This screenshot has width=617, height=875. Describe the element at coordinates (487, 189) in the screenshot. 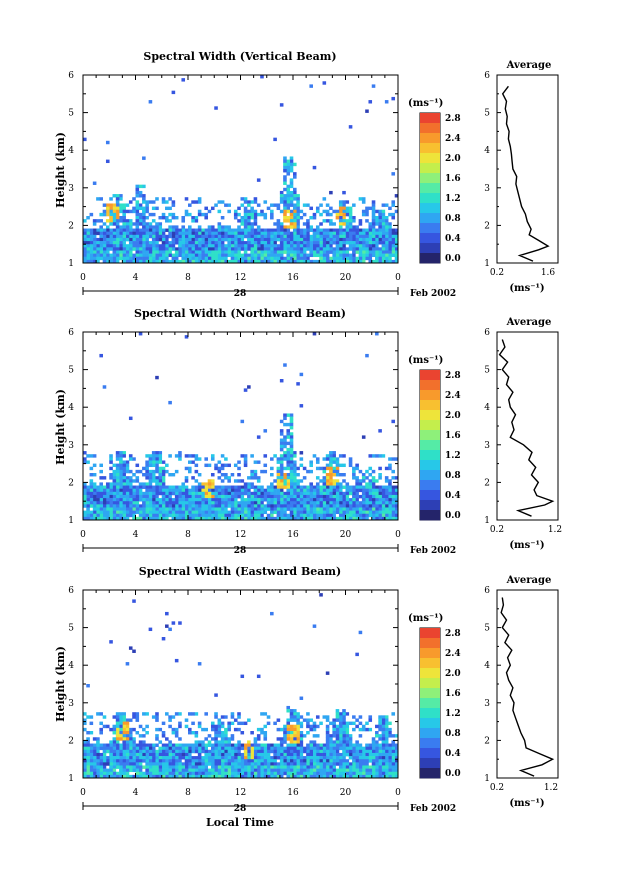

I see `profile-y-tick: 3` at that location.